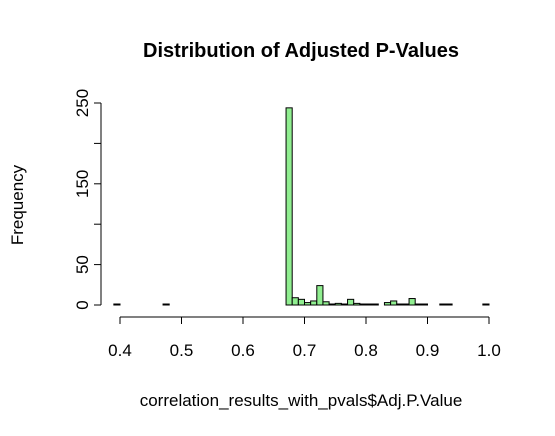 This screenshot has width=555, height=436. I want to click on x-axis: 0.4 0.5 0.6 0.7 0.8 0.9 1.0, so click(304, 338).